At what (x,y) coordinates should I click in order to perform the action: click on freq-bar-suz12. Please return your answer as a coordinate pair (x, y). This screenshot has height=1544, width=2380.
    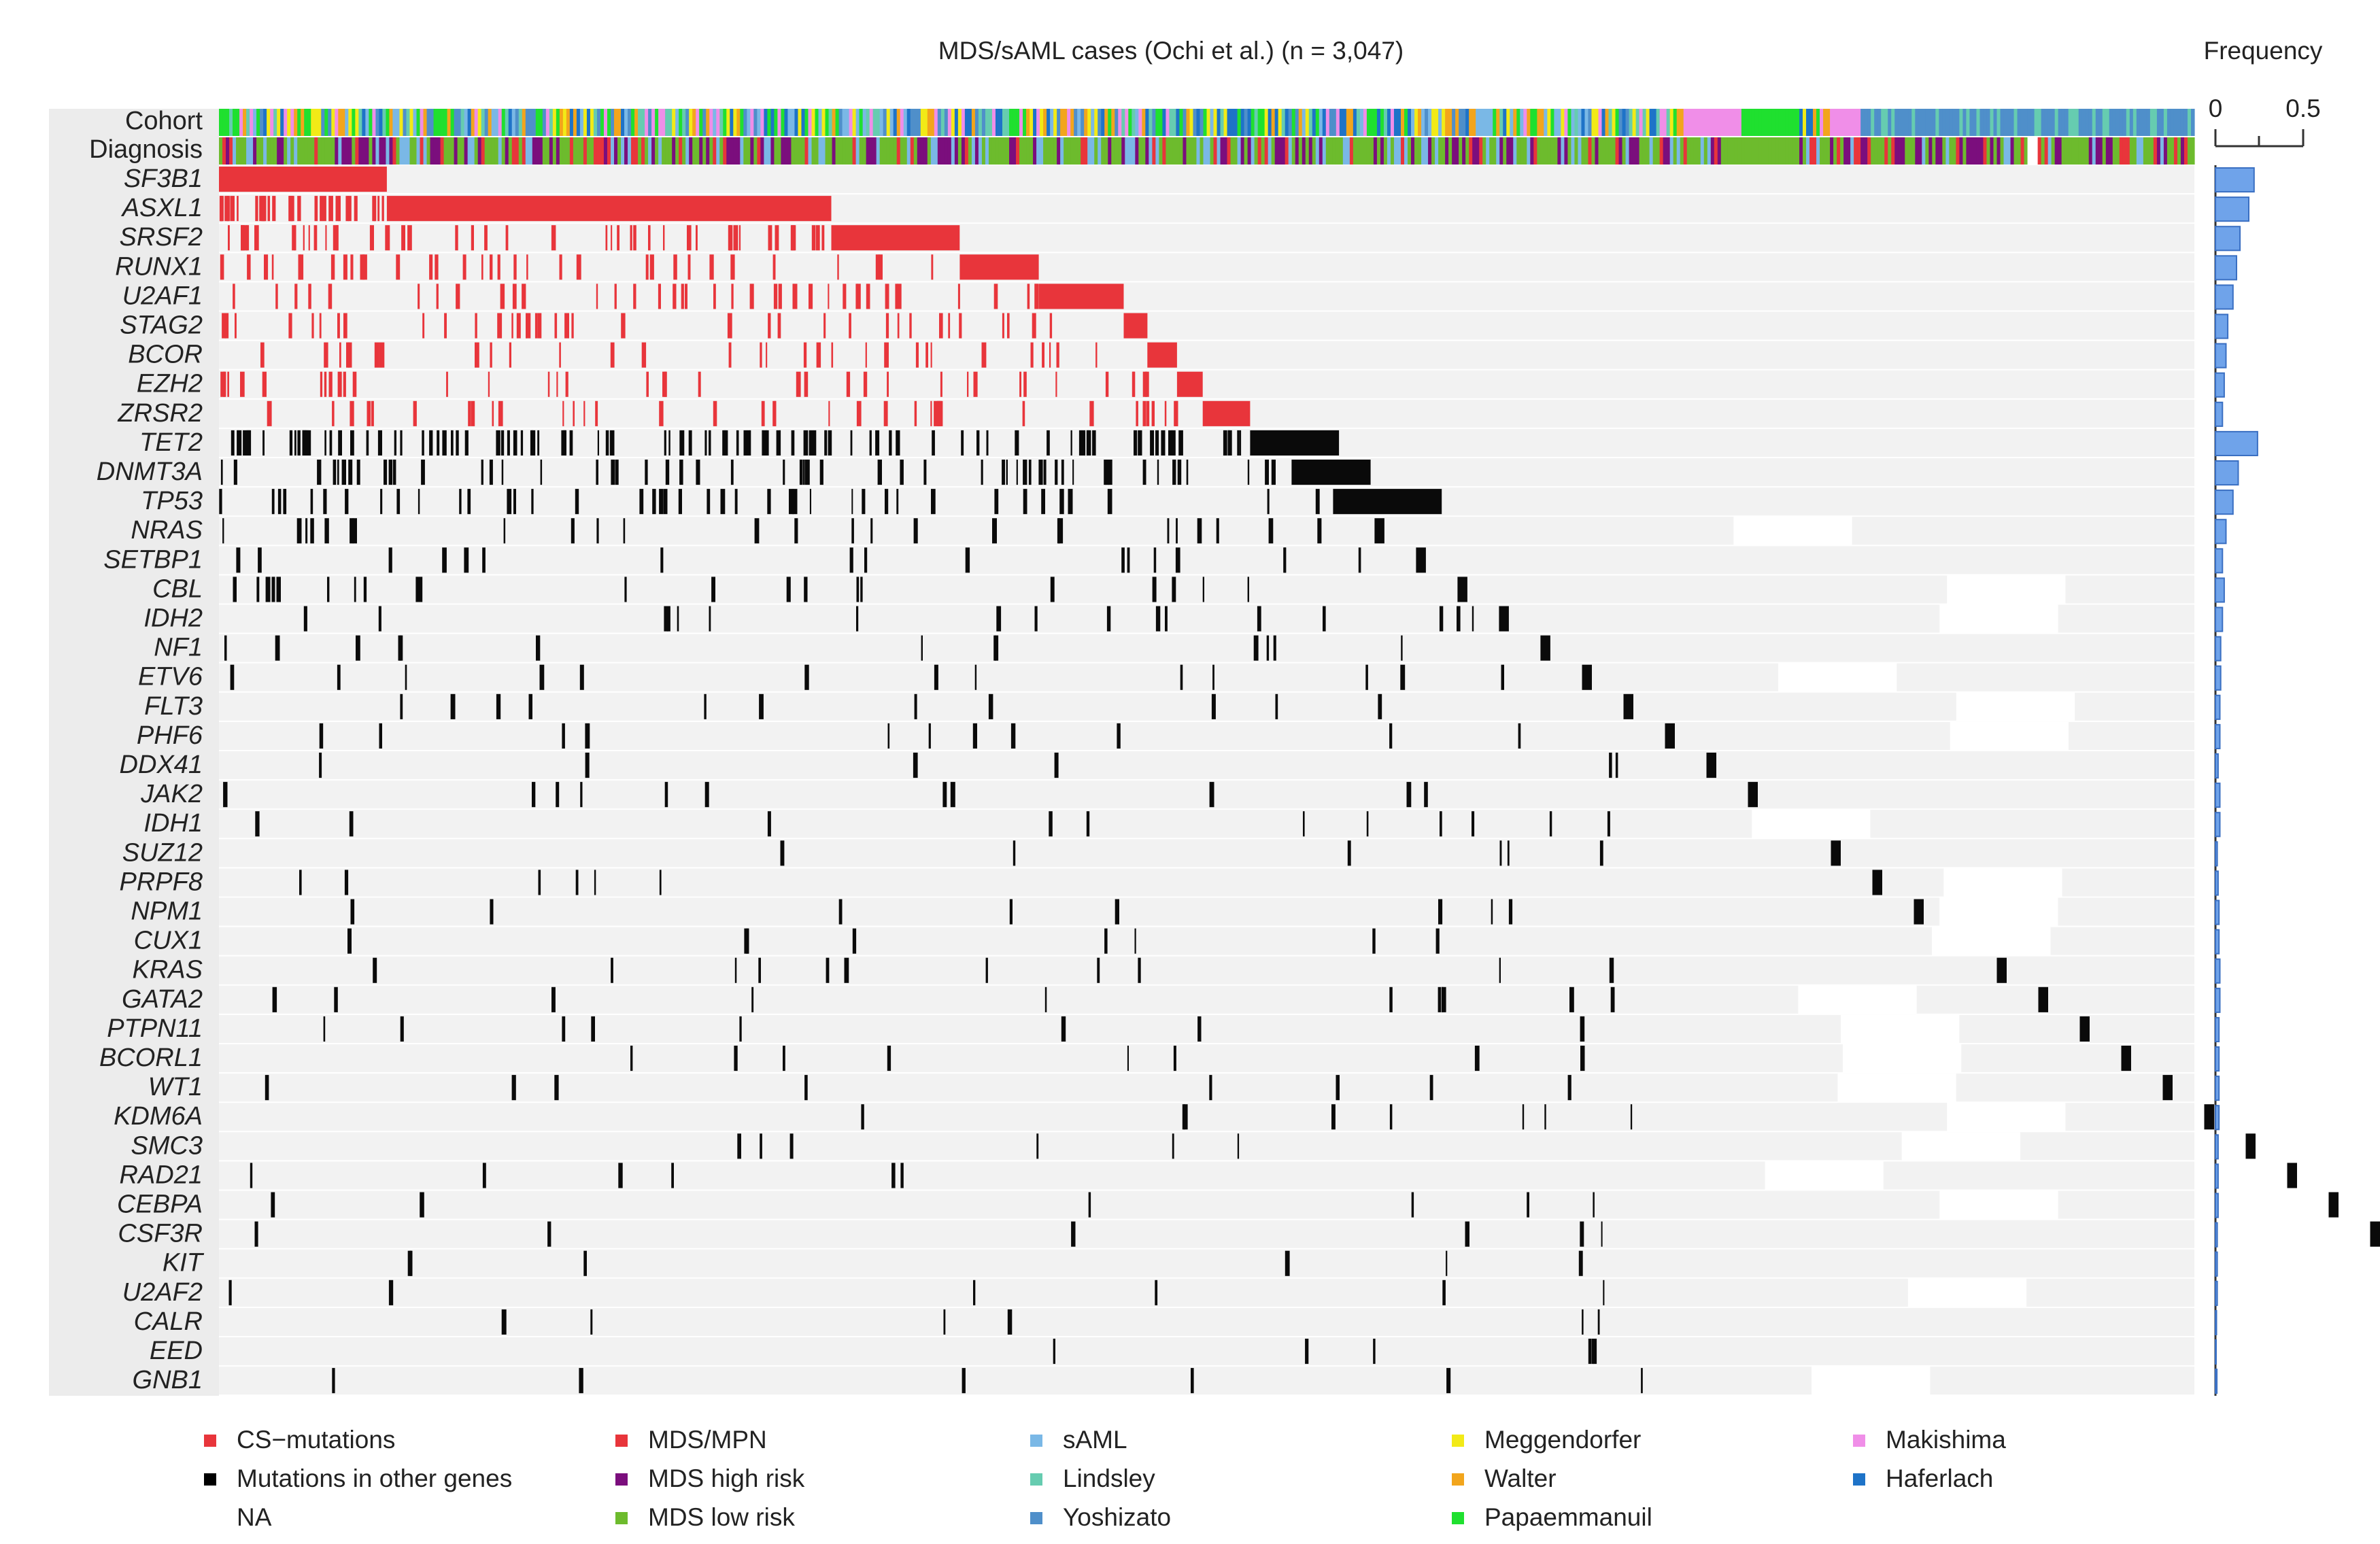
    Looking at the image, I should click on (2217, 854).